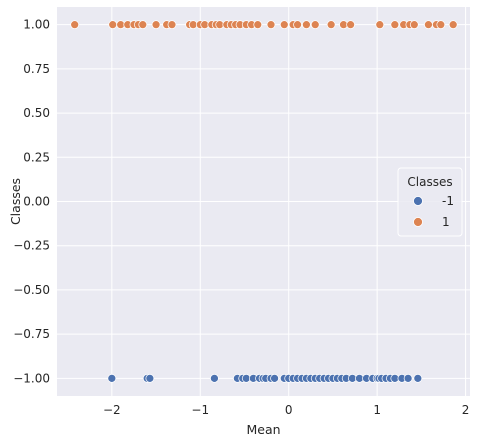 Image resolution: width=479 pixels, height=448 pixels. What do you see at coordinates (430, 202) in the screenshot?
I see `legend: Classes -1 1` at bounding box center [430, 202].